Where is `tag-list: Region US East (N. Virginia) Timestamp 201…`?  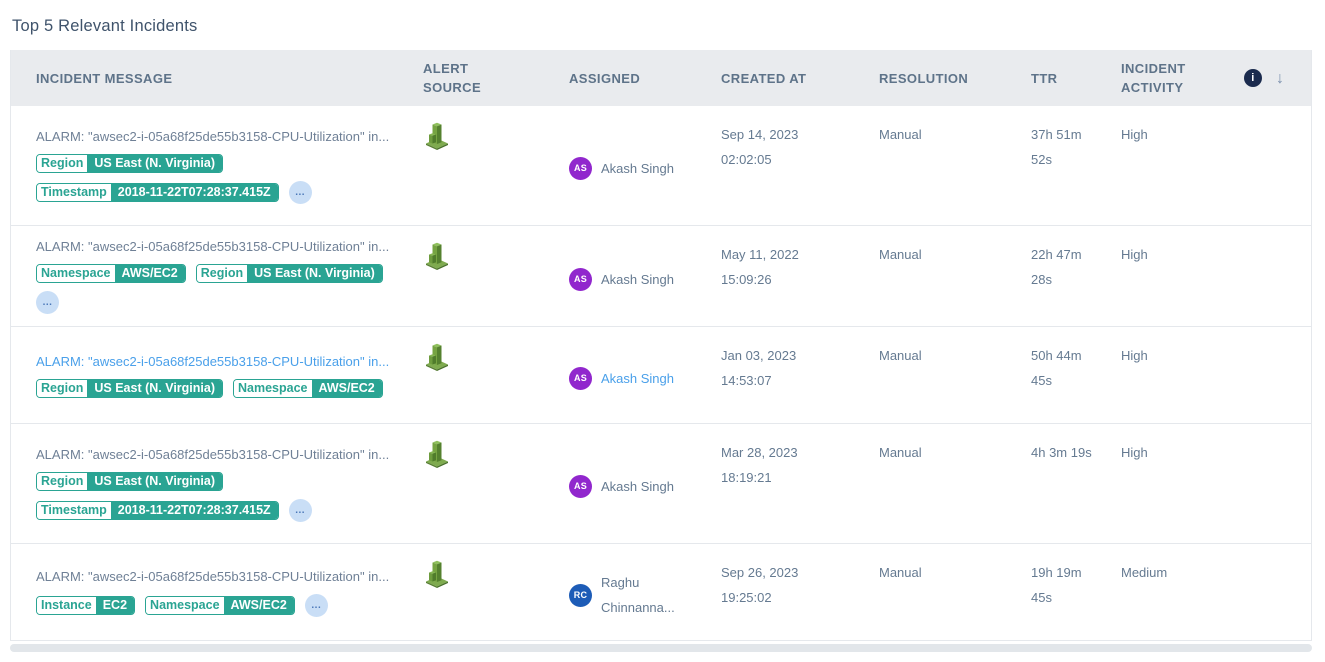 tag-list: Region US East (N. Virginia) Timestamp 201… is located at coordinates (224, 178).